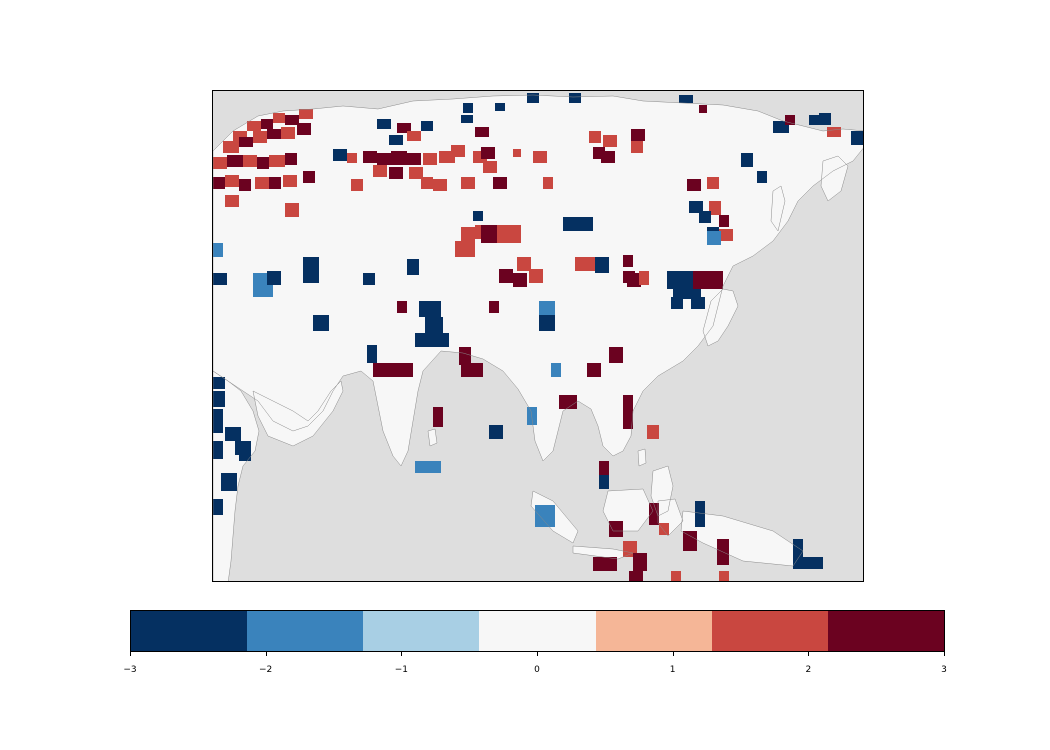 The height and width of the screenshot is (750, 1050). What do you see at coordinates (628, 510) in the screenshot?
I see `borneo-coastline` at bounding box center [628, 510].